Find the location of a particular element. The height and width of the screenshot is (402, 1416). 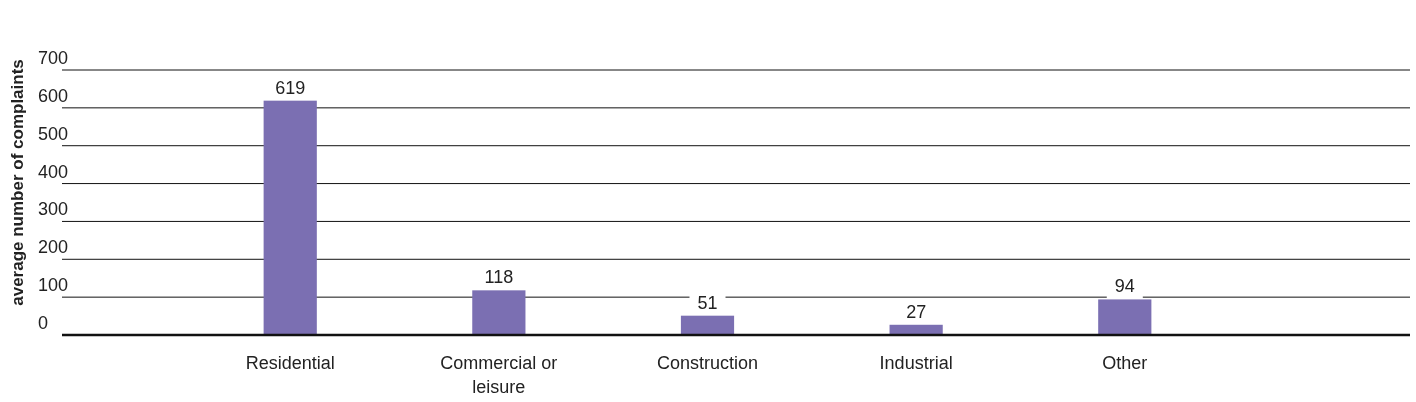

data-label: 27 is located at coordinates (916, 311).